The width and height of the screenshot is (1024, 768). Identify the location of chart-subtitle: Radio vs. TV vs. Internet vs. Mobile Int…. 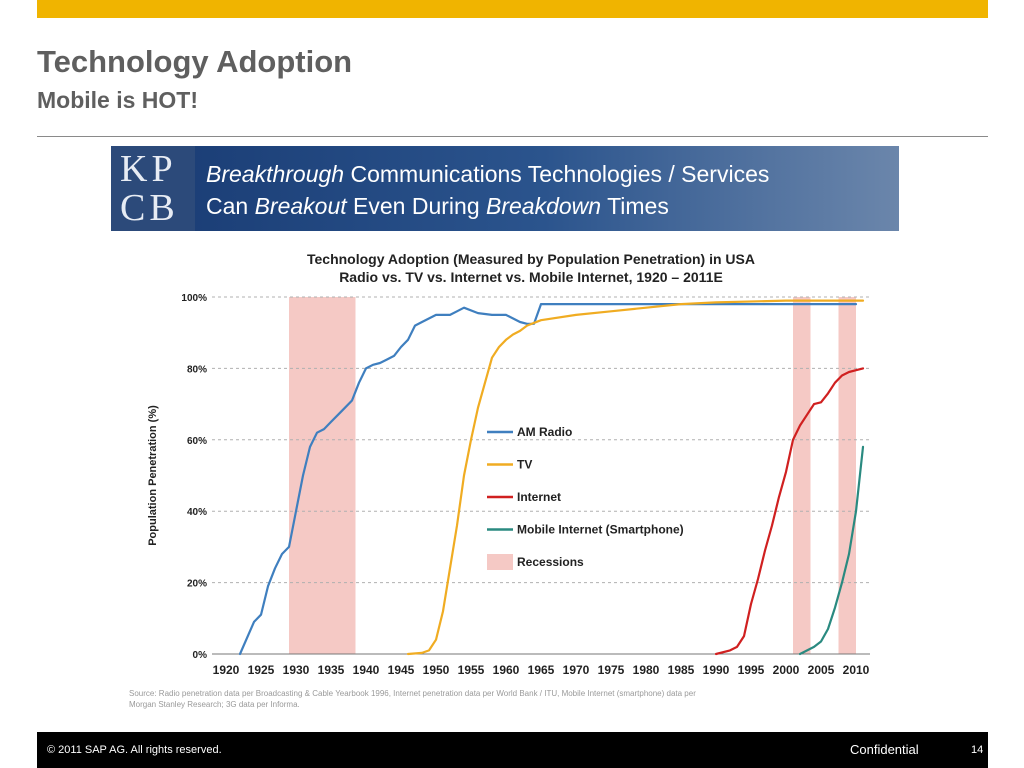
(531, 277).